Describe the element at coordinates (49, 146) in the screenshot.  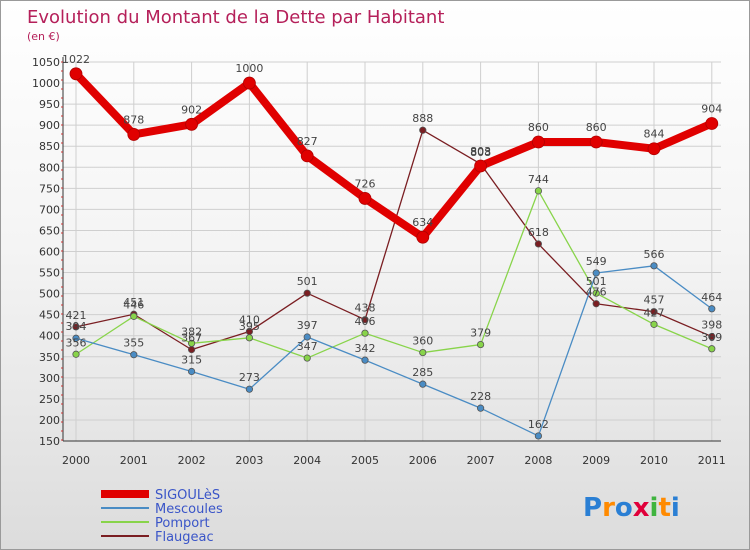
I see `y-tick-label: 850` at that location.